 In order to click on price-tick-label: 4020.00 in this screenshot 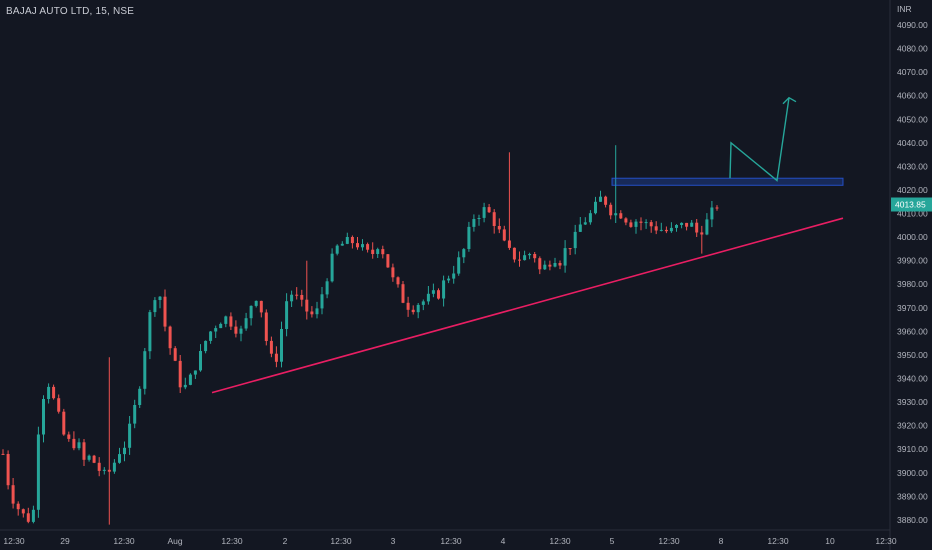, I will do `click(912, 190)`.